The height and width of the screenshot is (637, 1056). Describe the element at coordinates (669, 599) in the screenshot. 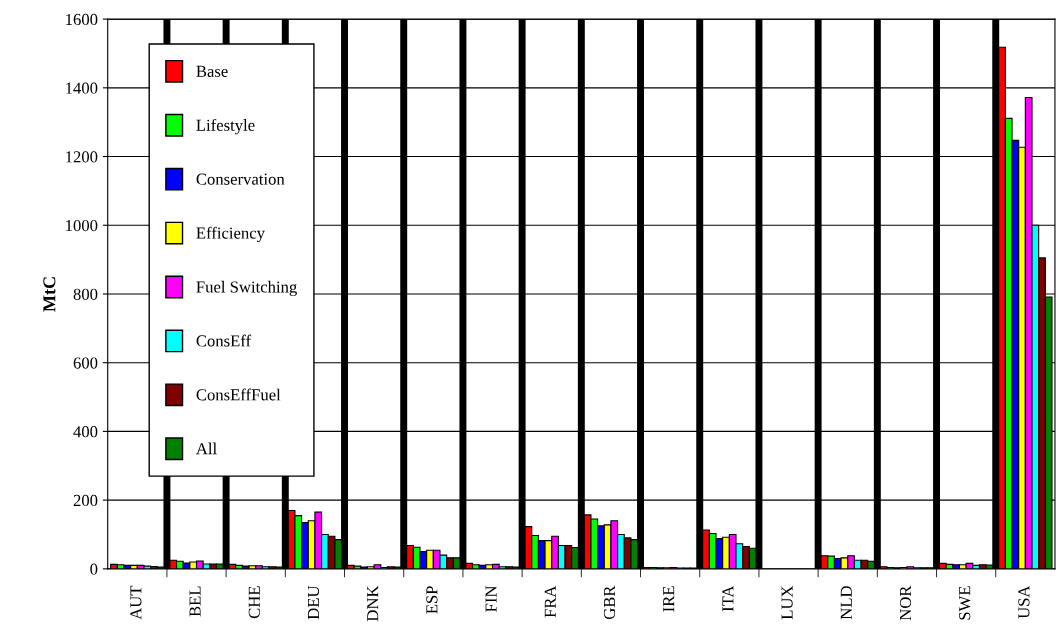

I see `x-tick-label: IRE` at that location.